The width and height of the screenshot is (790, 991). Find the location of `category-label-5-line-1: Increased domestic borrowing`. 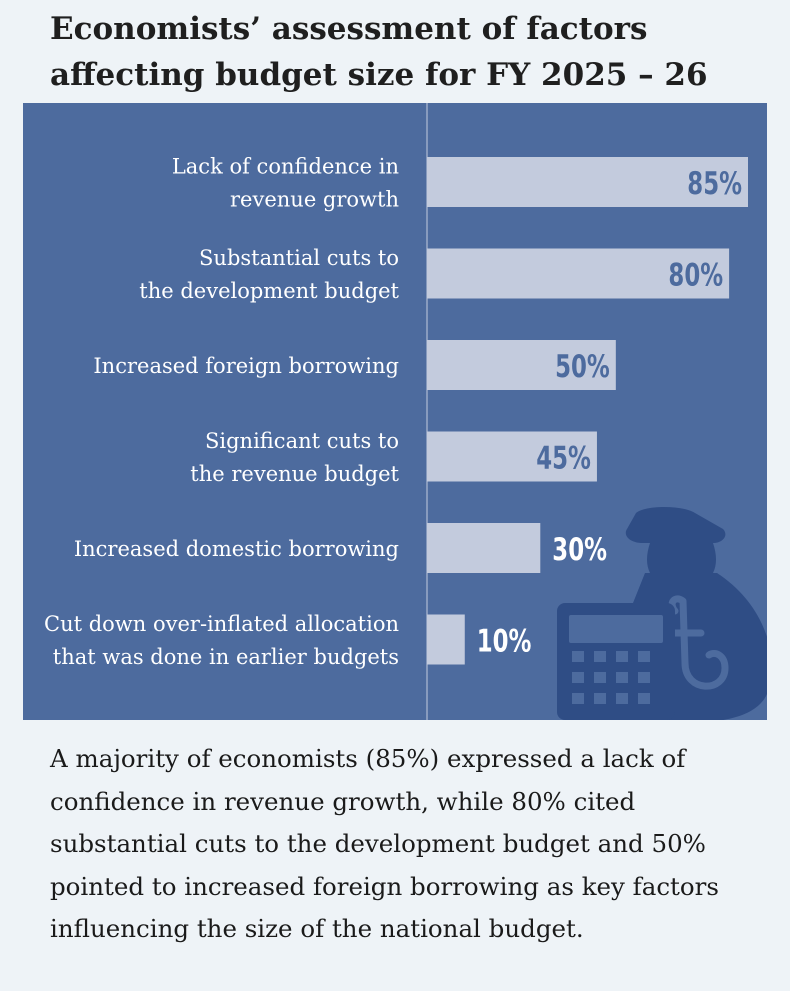

category-label-5-line-1: Increased domestic borrowing is located at coordinates (236, 549).